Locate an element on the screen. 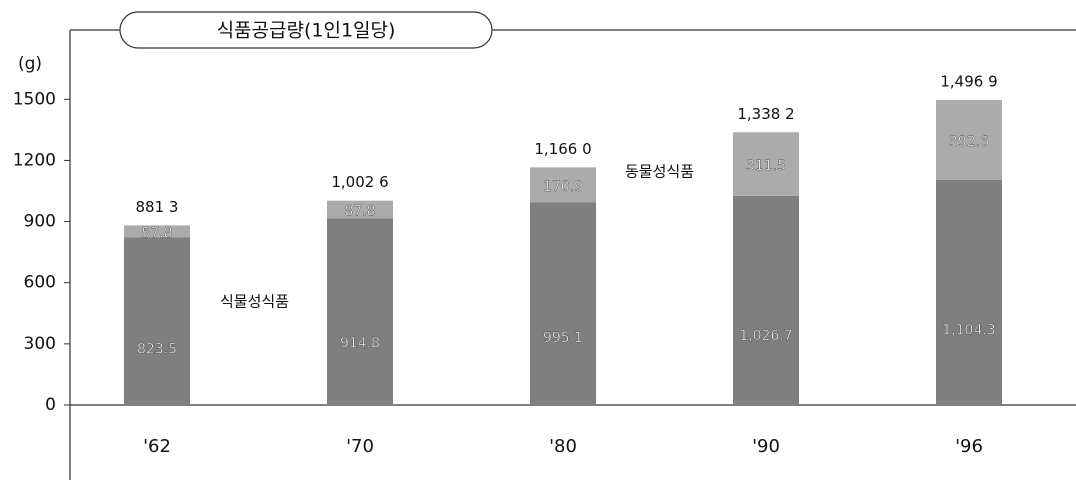  x-tick-label: '62 is located at coordinates (157, 446).